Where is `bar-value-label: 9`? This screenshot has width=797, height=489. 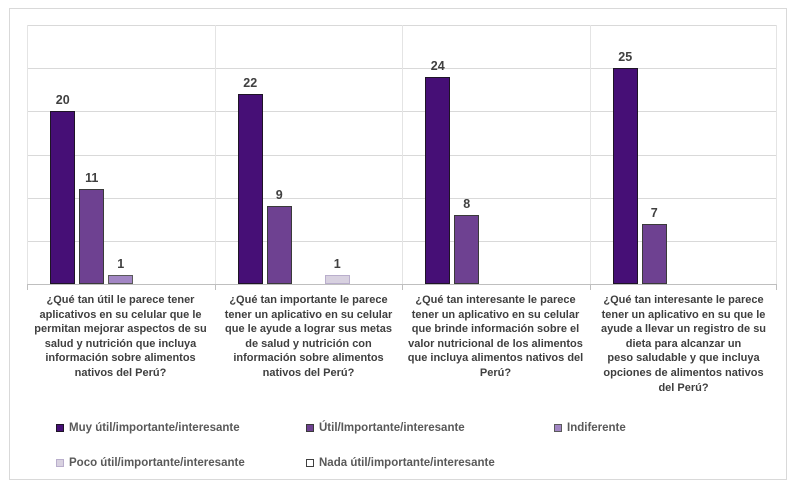
bar-value-label: 9 is located at coordinates (279, 195).